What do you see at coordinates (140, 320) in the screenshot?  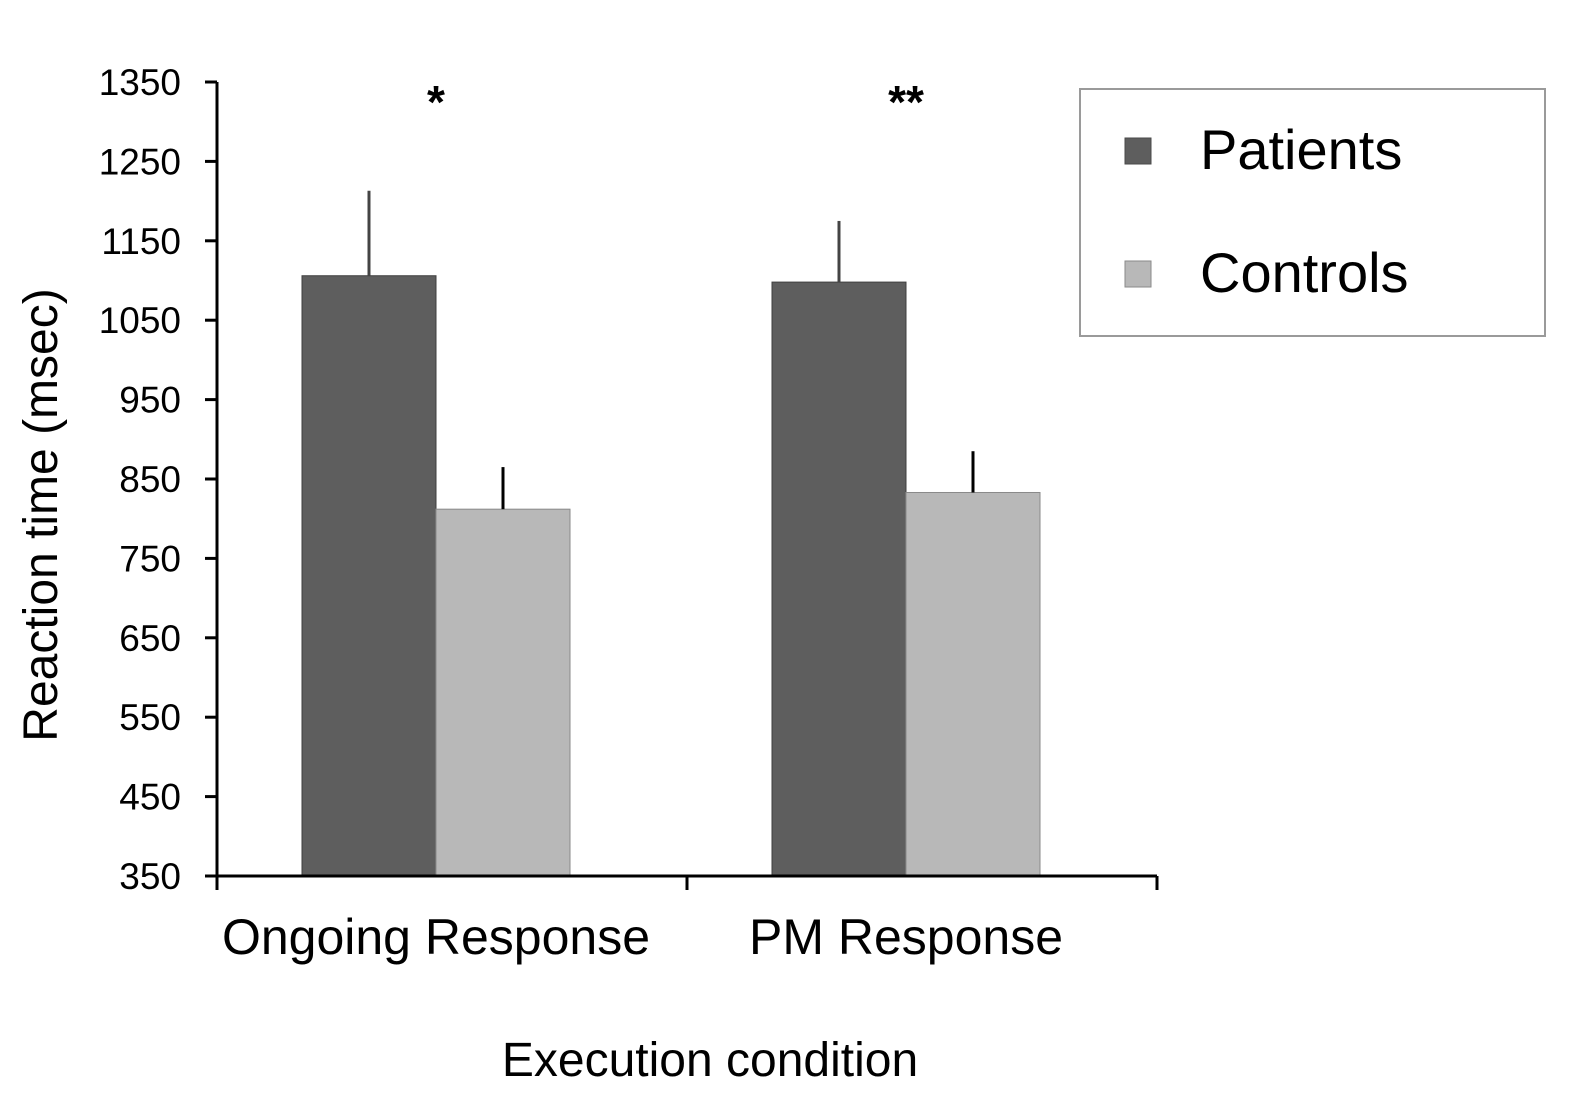 I see `y-tick-label: 1050` at bounding box center [140, 320].